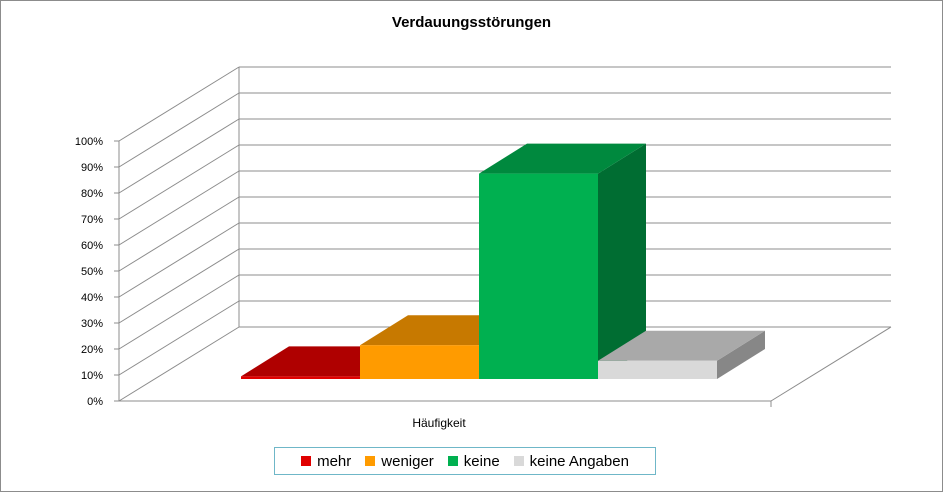  I want to click on legend-label: keine Angaben, so click(579, 461).